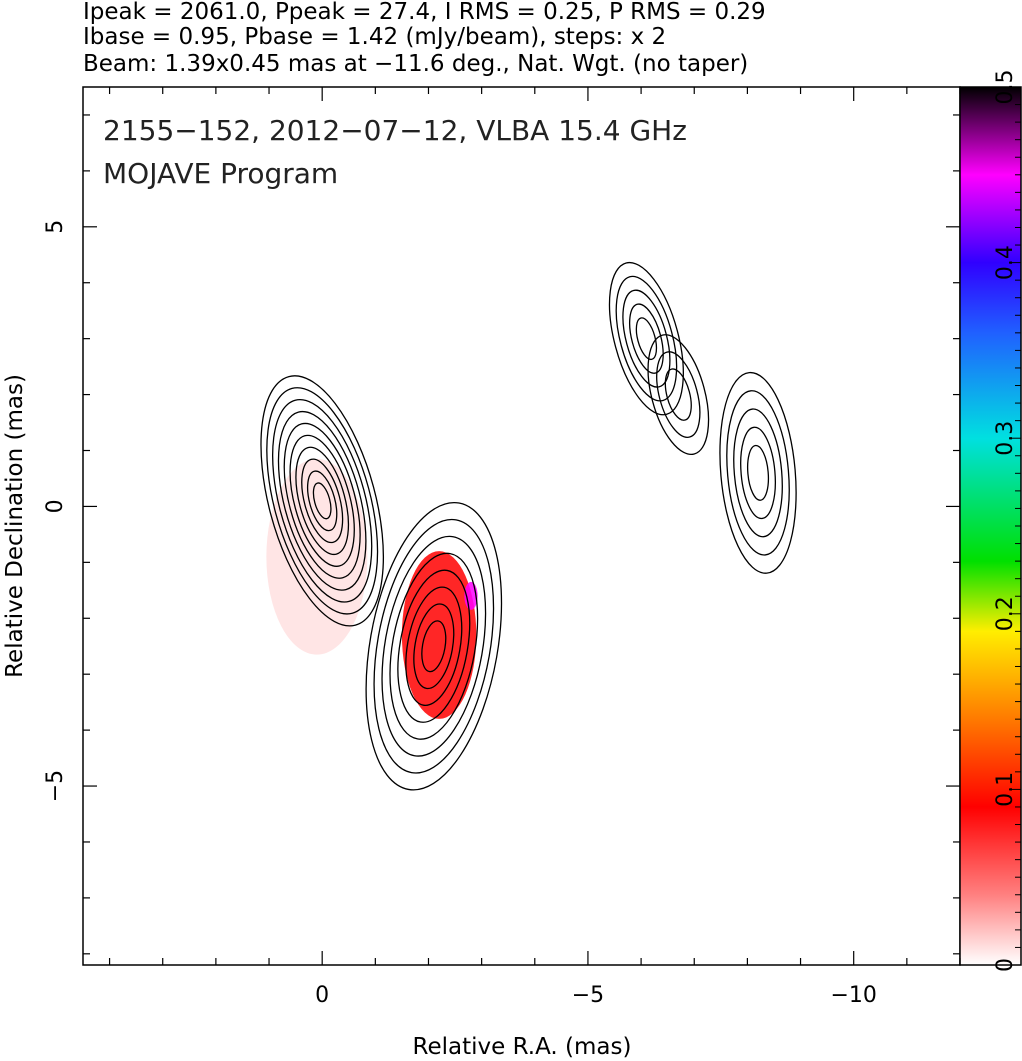  Describe the element at coordinates (220, 173) in the screenshot. I see `plot-subtitle: MOJAVE Program` at that location.